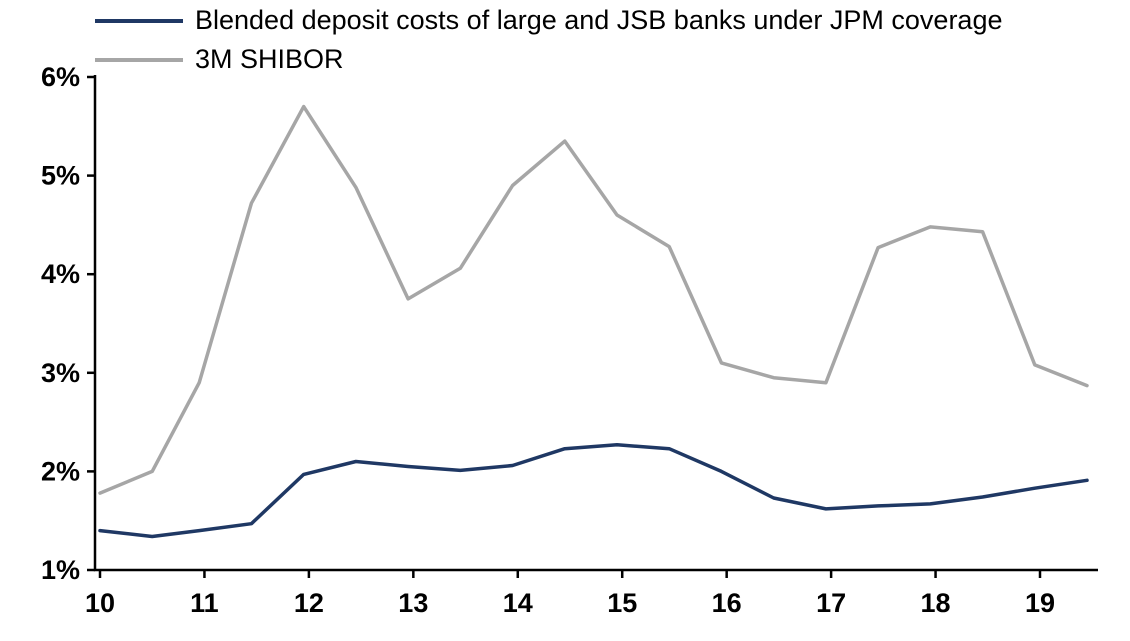  Describe the element at coordinates (936, 603) in the screenshot. I see `x-tick-label: 18` at that location.